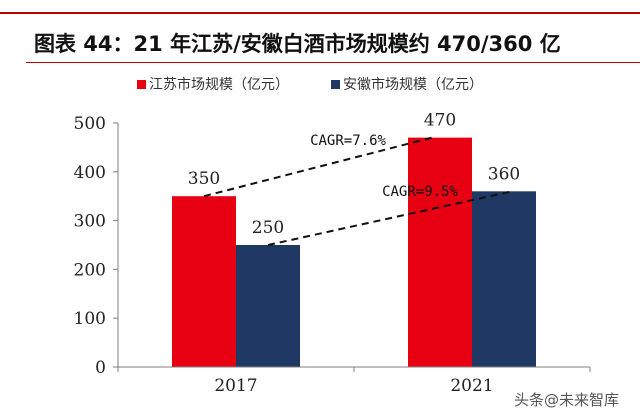 The image size is (640, 420). I want to click on value-label-1-2017: 350, so click(204, 179).